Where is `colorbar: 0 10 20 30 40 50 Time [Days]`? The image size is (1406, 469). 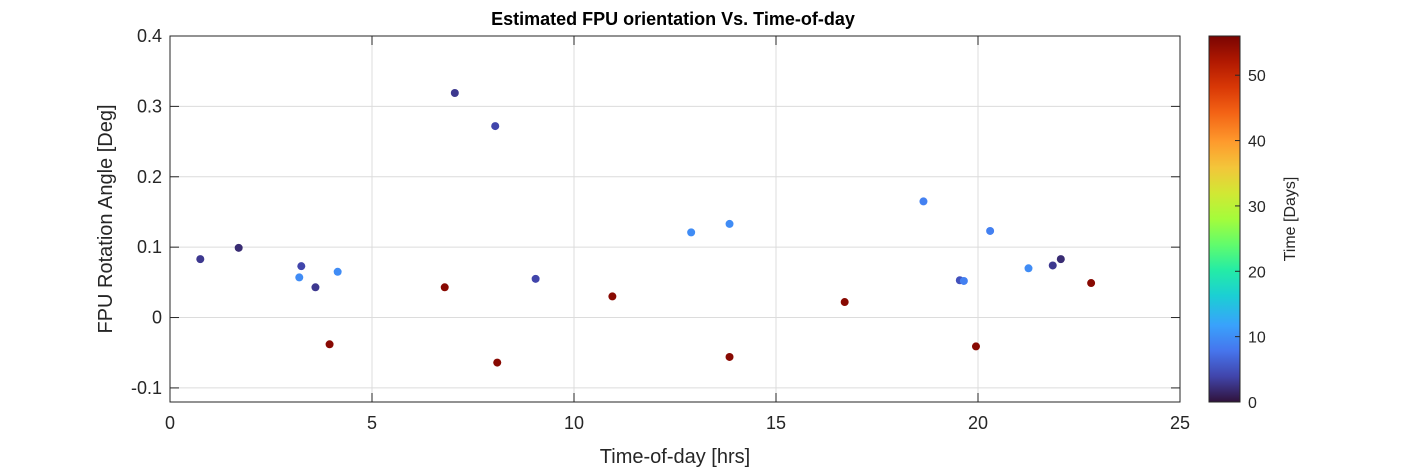
colorbar: 0 10 20 30 40 50 Time [Days] is located at coordinates (1253, 223).